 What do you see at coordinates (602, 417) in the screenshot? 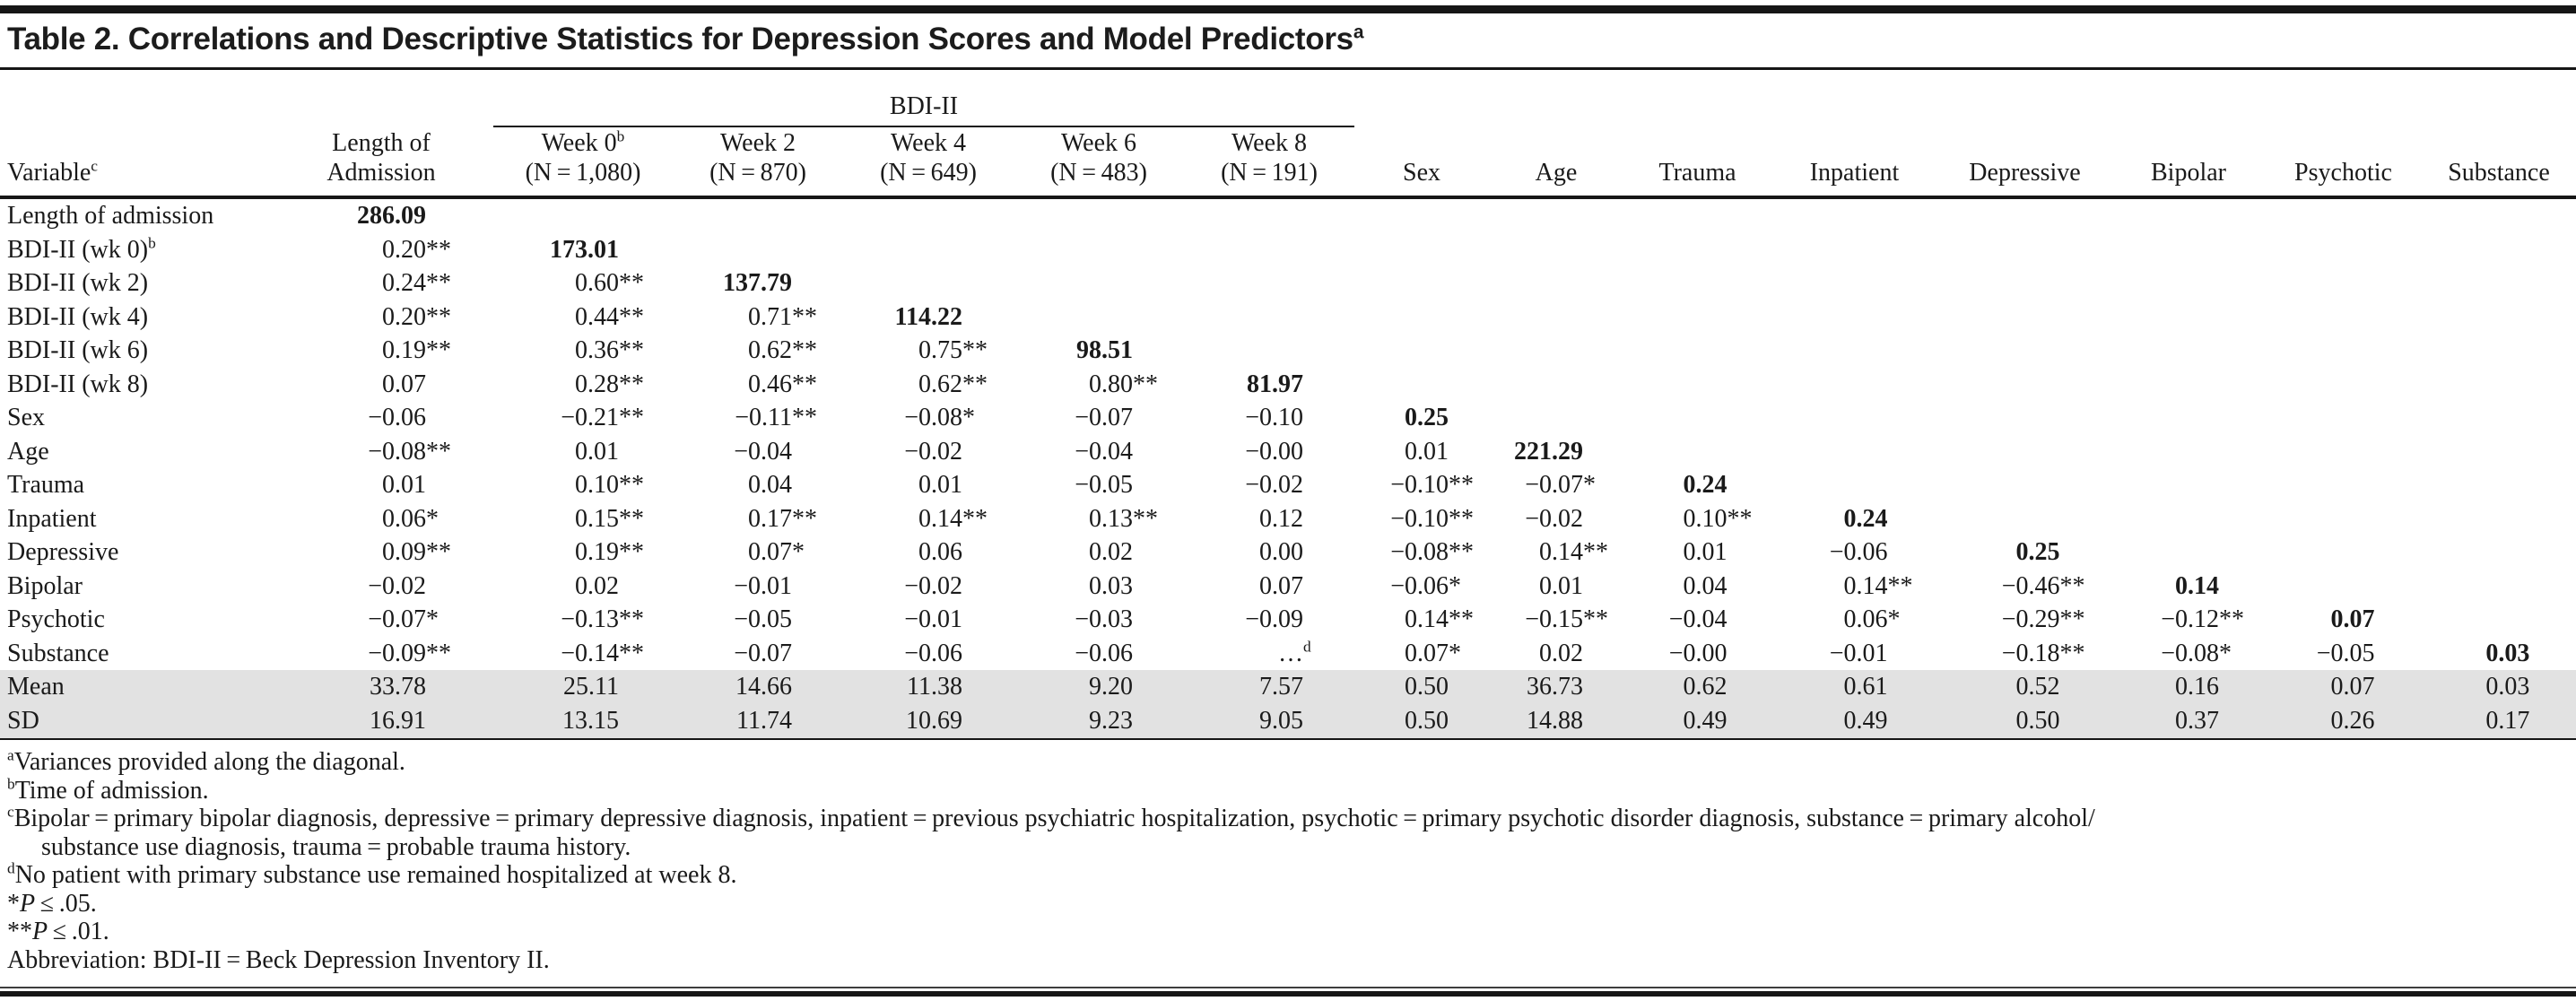
I see `cell: −0.21**` at bounding box center [602, 417].